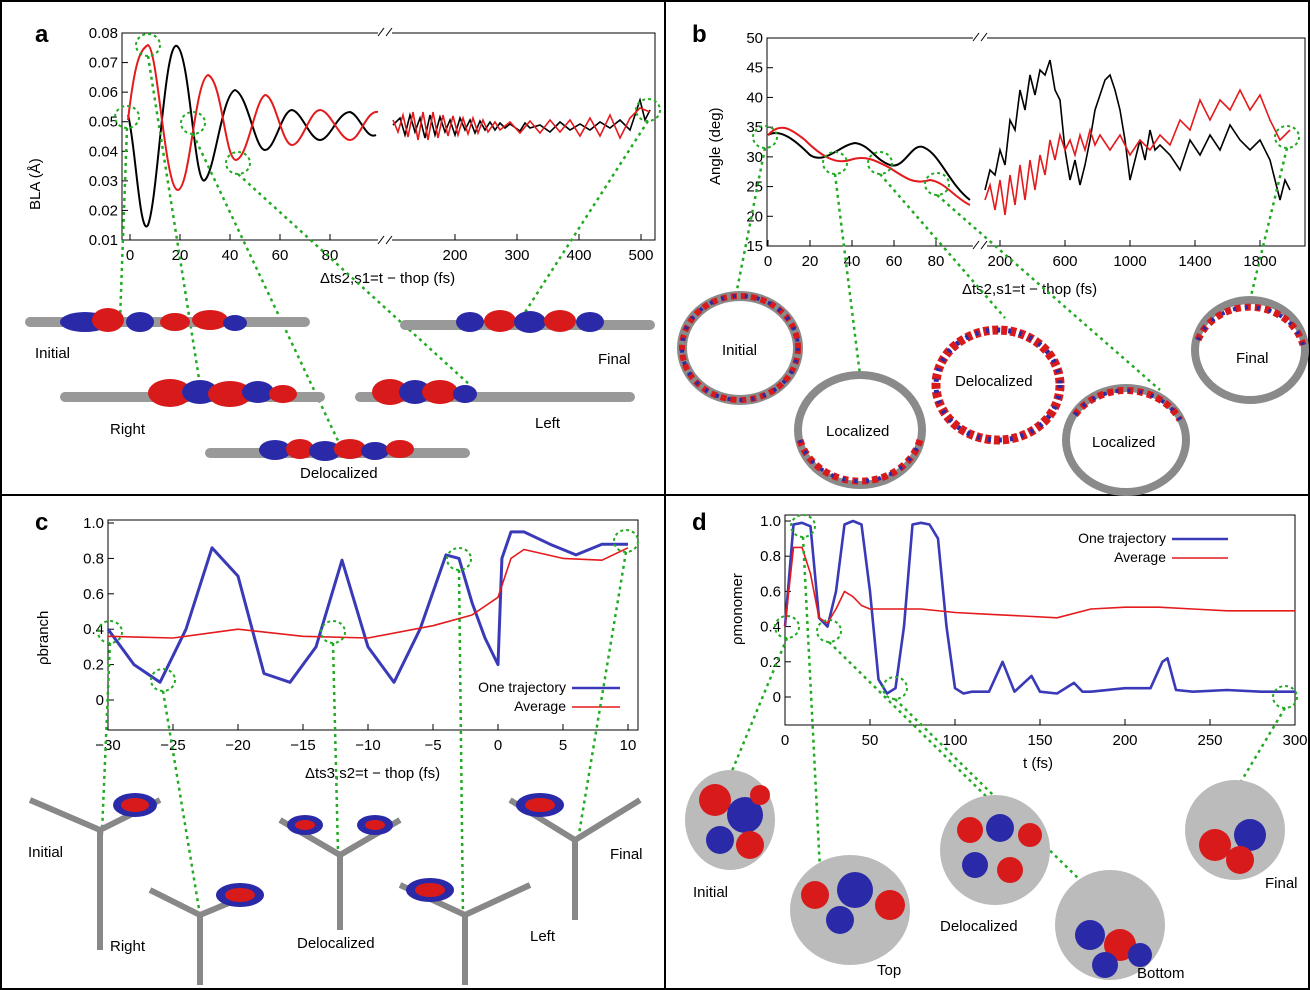  Describe the element at coordinates (754, 68) in the screenshot. I see `panel-b-y-tick-label: 45` at that location.